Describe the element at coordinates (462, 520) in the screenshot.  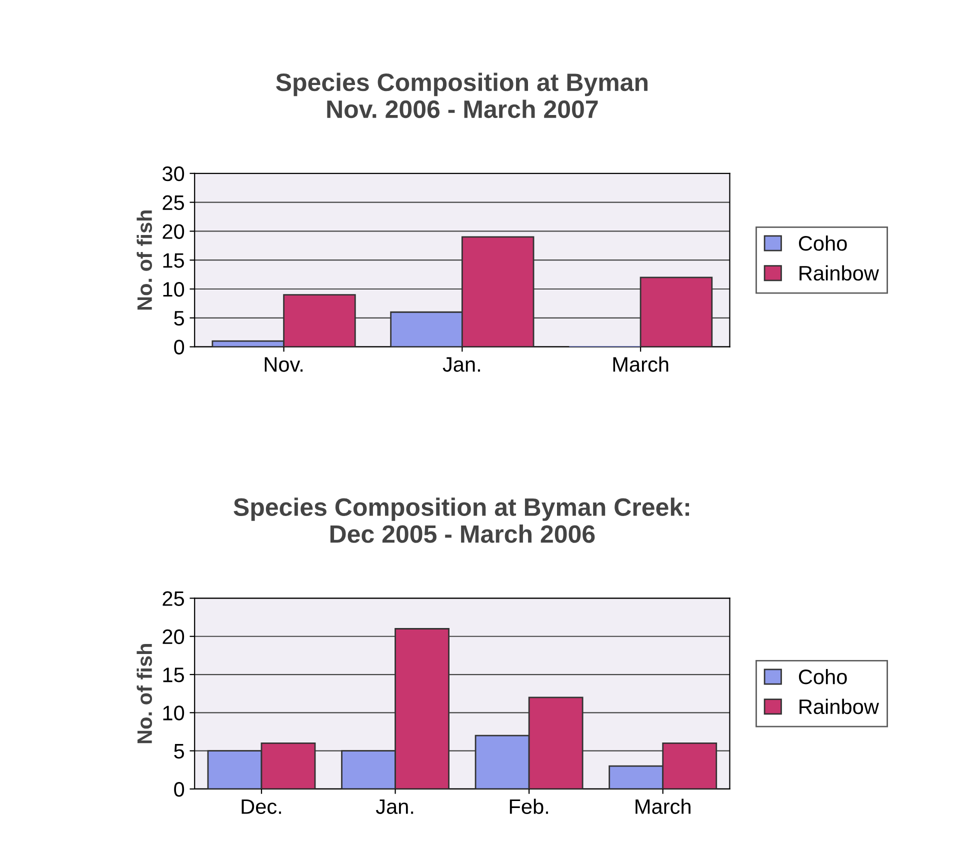
I see `chart-title: Species Composition at Byman Creek: Dec 2005 - March 2006` at that location.